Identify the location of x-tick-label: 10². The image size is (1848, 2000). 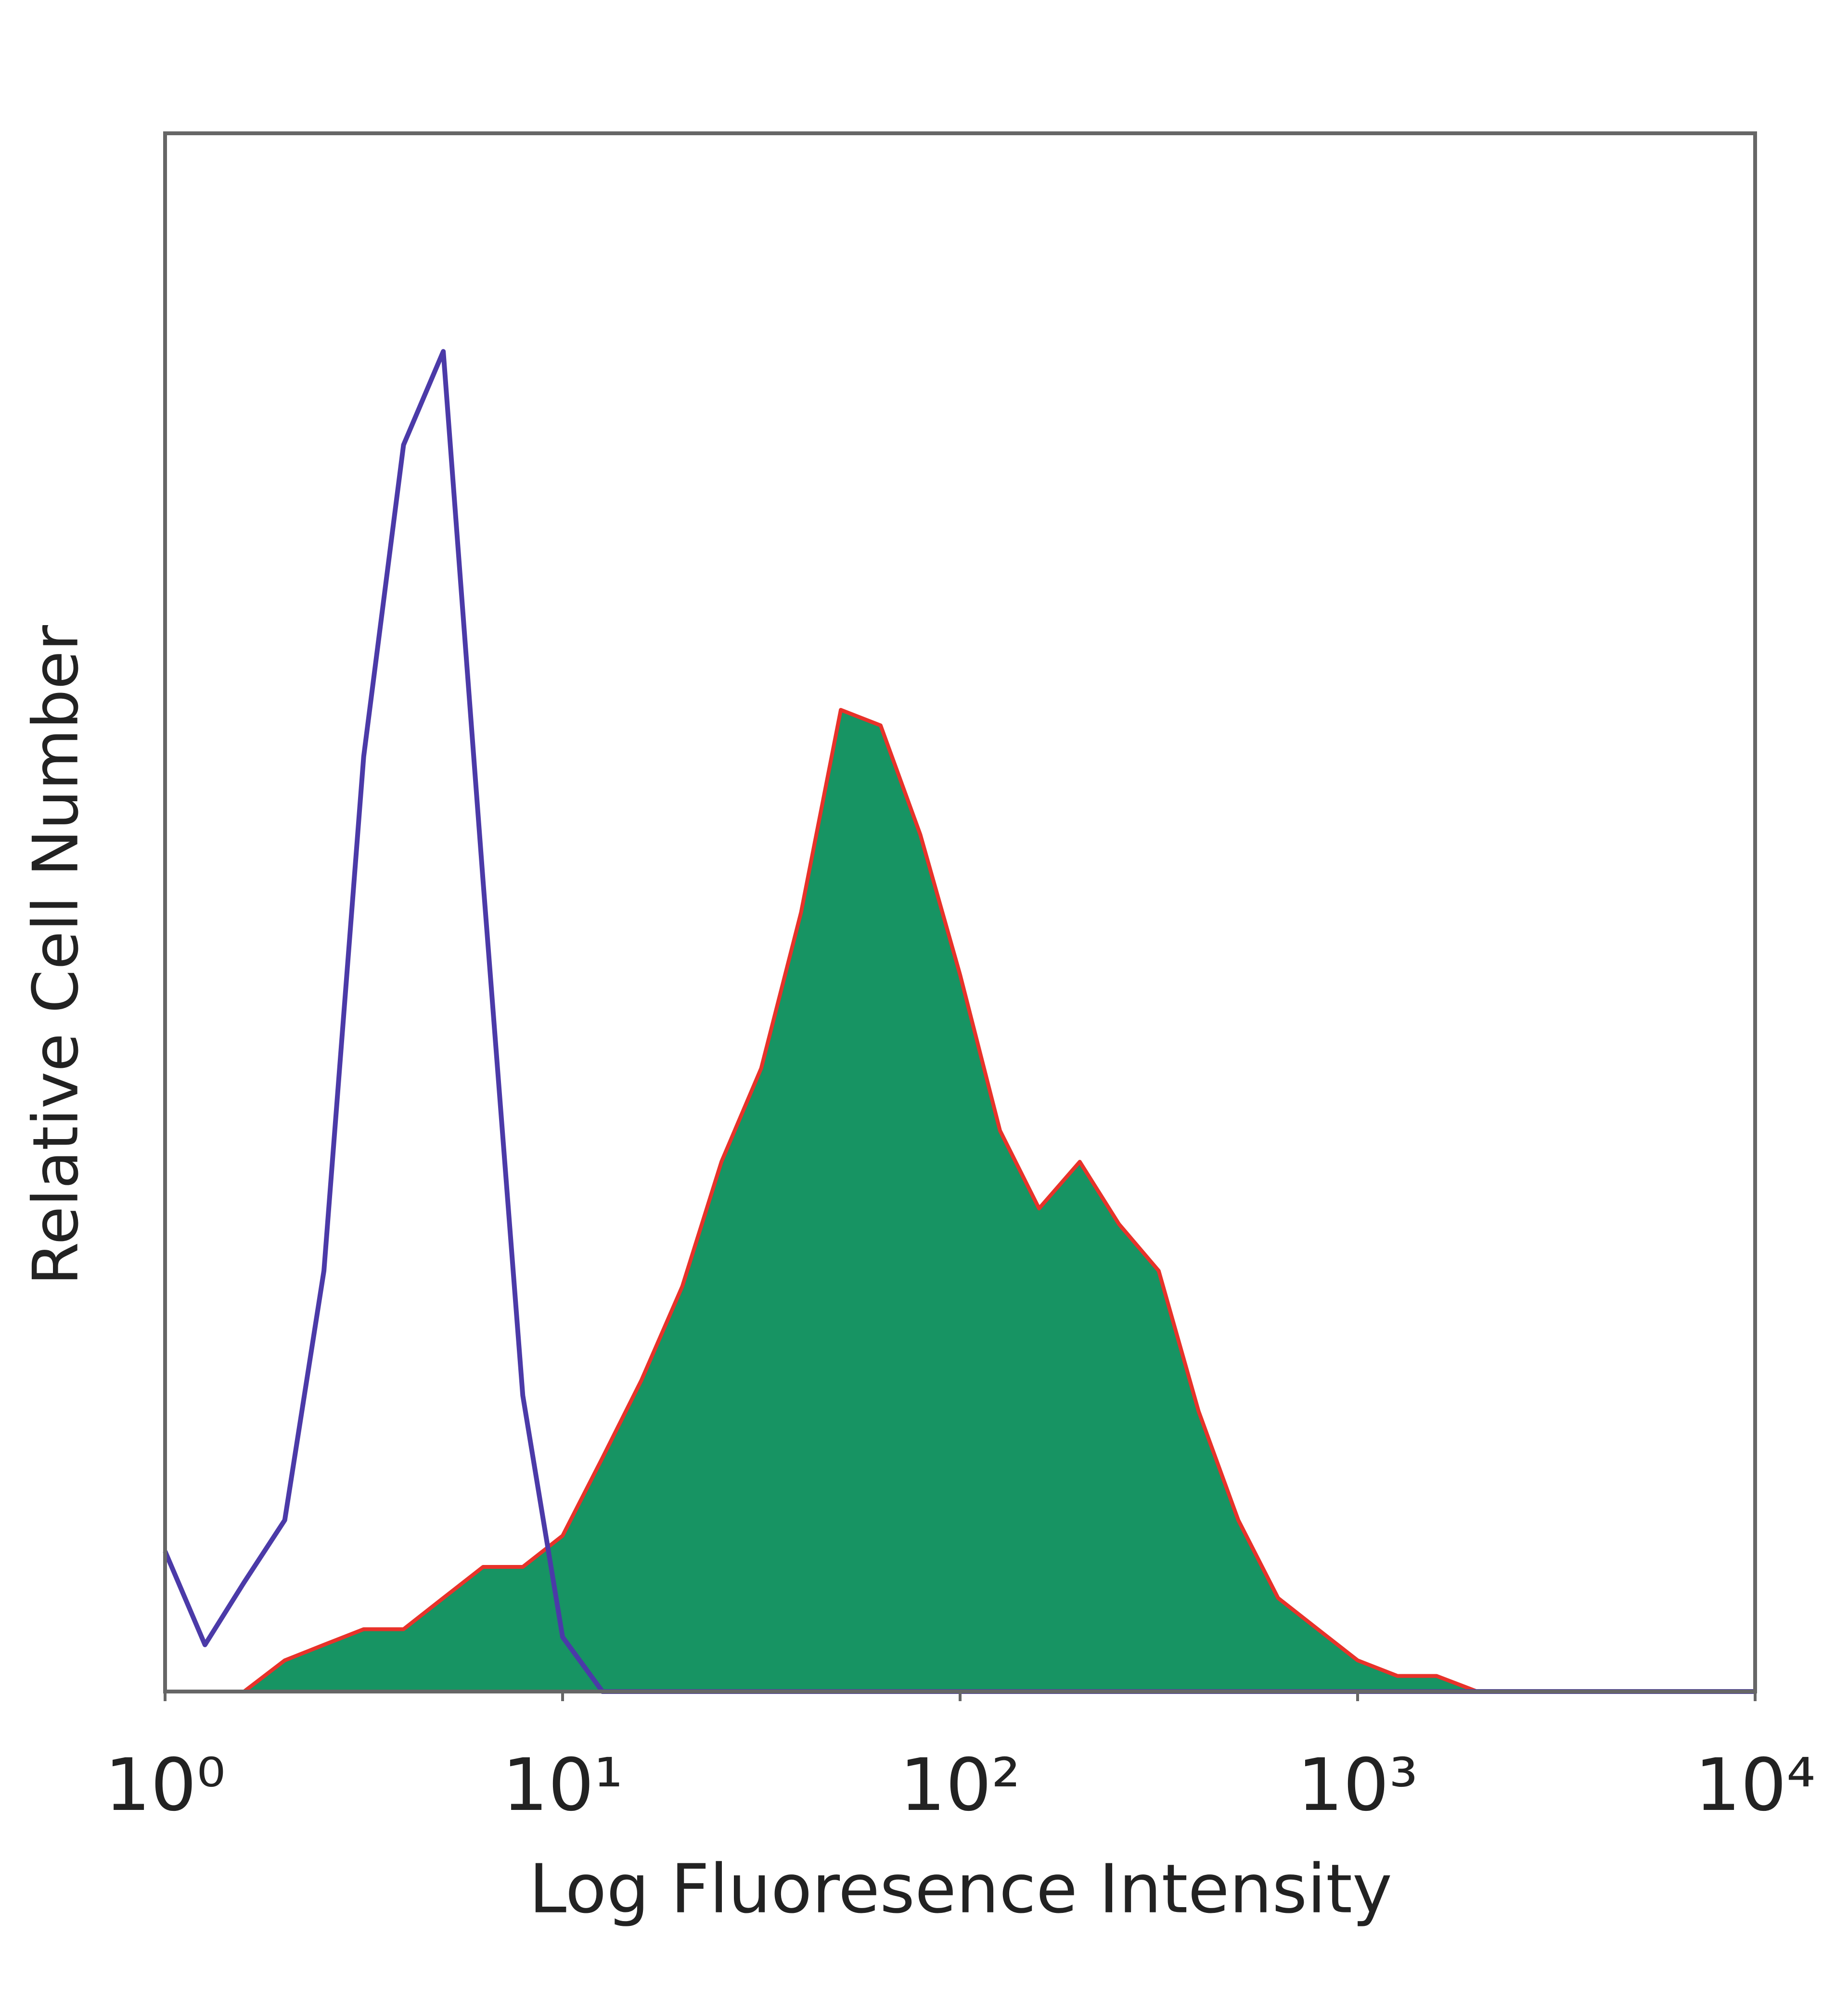
(959, 1785).